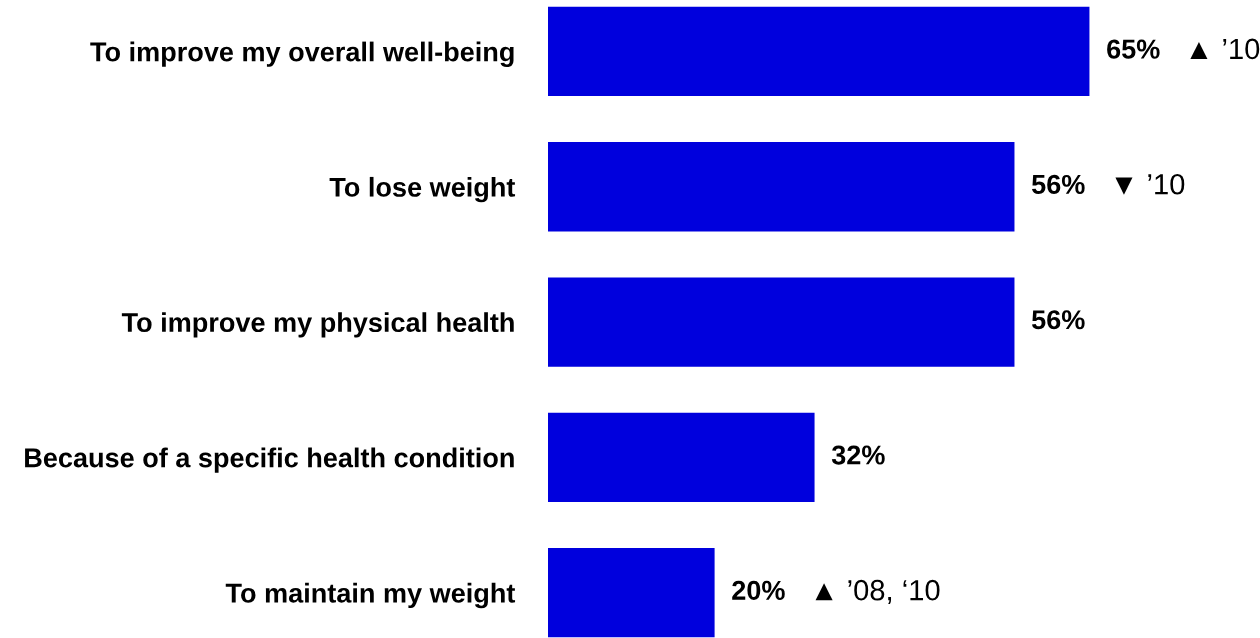 Image resolution: width=1260 pixels, height=638 pixels. I want to click on annotation: ▲ ’08, ‘10, so click(877, 591).